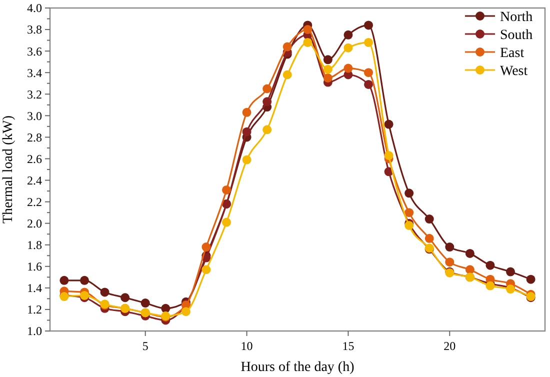  I want to click on y-tick-label: 1.0, so click(34, 331).